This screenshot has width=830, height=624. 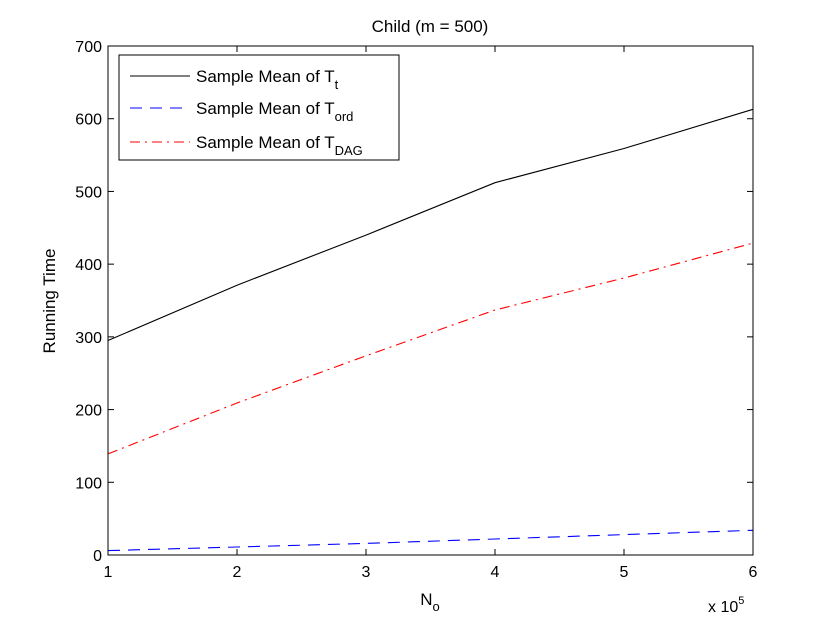 I want to click on y-tick-label: 100, so click(x=88, y=483).